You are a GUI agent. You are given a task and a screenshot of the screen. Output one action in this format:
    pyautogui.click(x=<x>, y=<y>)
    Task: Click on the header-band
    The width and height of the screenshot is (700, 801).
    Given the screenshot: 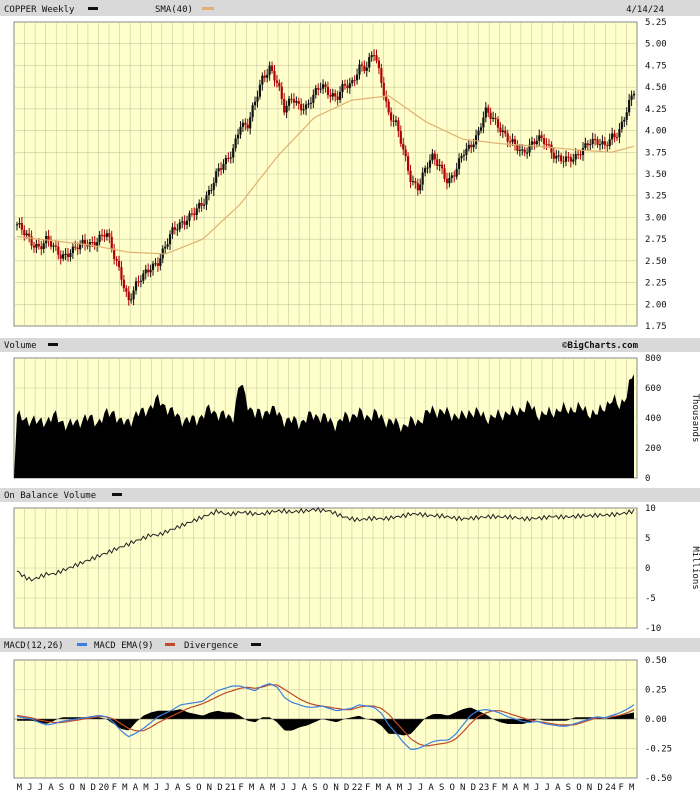 What is the action you would take?
    pyautogui.click(x=350, y=8)
    